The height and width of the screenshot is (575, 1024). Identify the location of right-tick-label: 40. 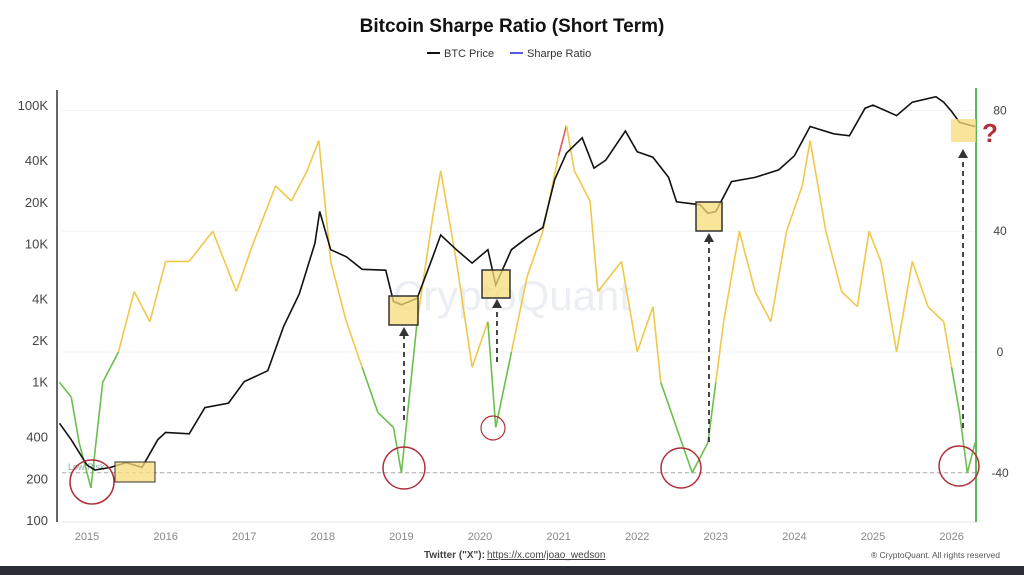
(1000, 231).